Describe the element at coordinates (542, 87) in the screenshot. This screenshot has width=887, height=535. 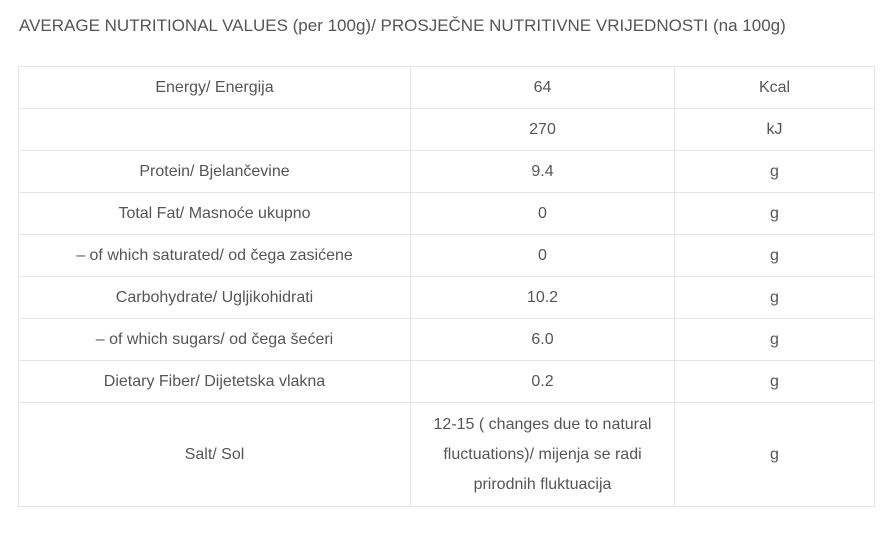
I see `nutrient-value: 64` at that location.